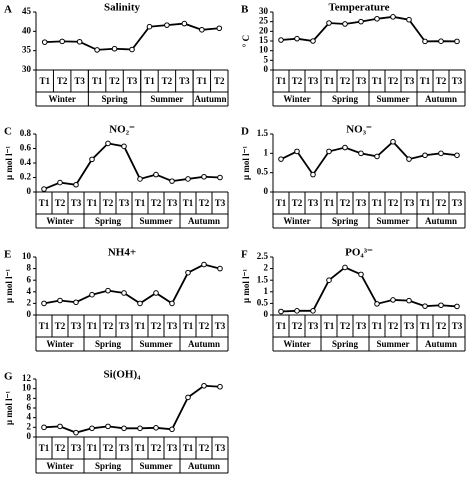  Describe the element at coordinates (359, 253) in the screenshot. I see `panel-title: PO₄³⁻` at that location.